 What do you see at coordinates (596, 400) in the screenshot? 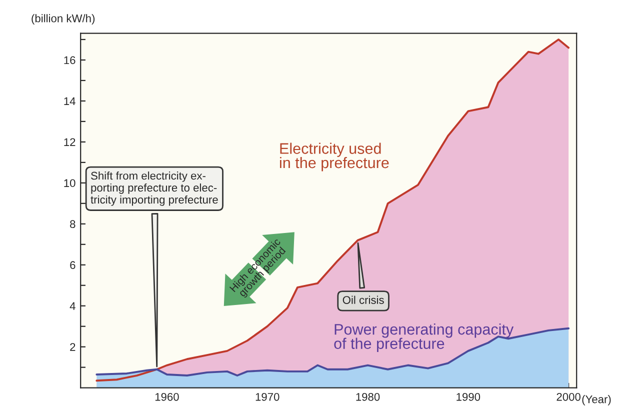
I see `x-axis-title: (Year)` at bounding box center [596, 400].